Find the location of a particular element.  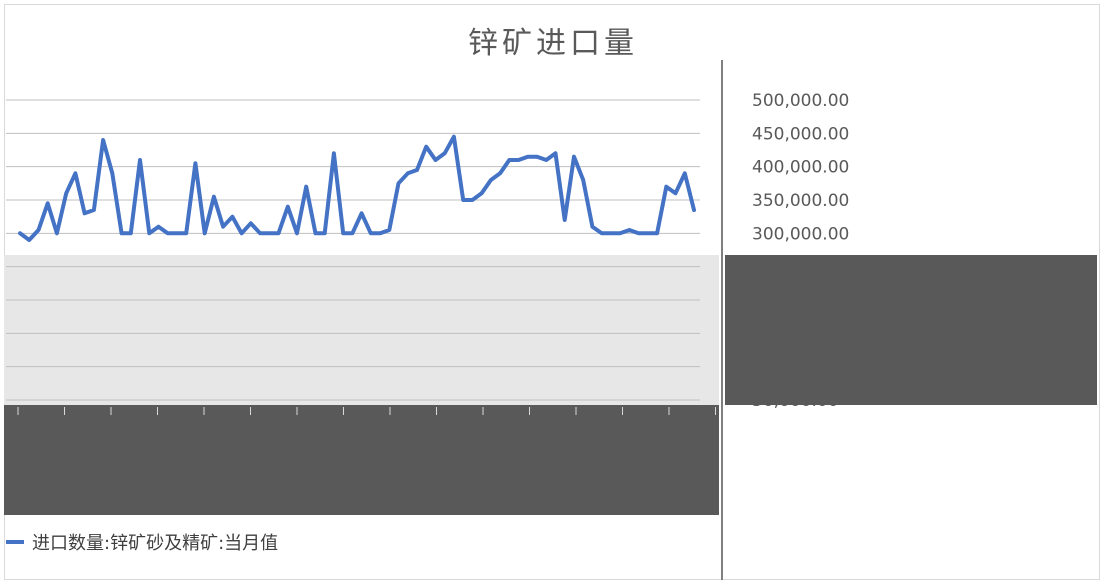

right-band is located at coordinates (911, 330).